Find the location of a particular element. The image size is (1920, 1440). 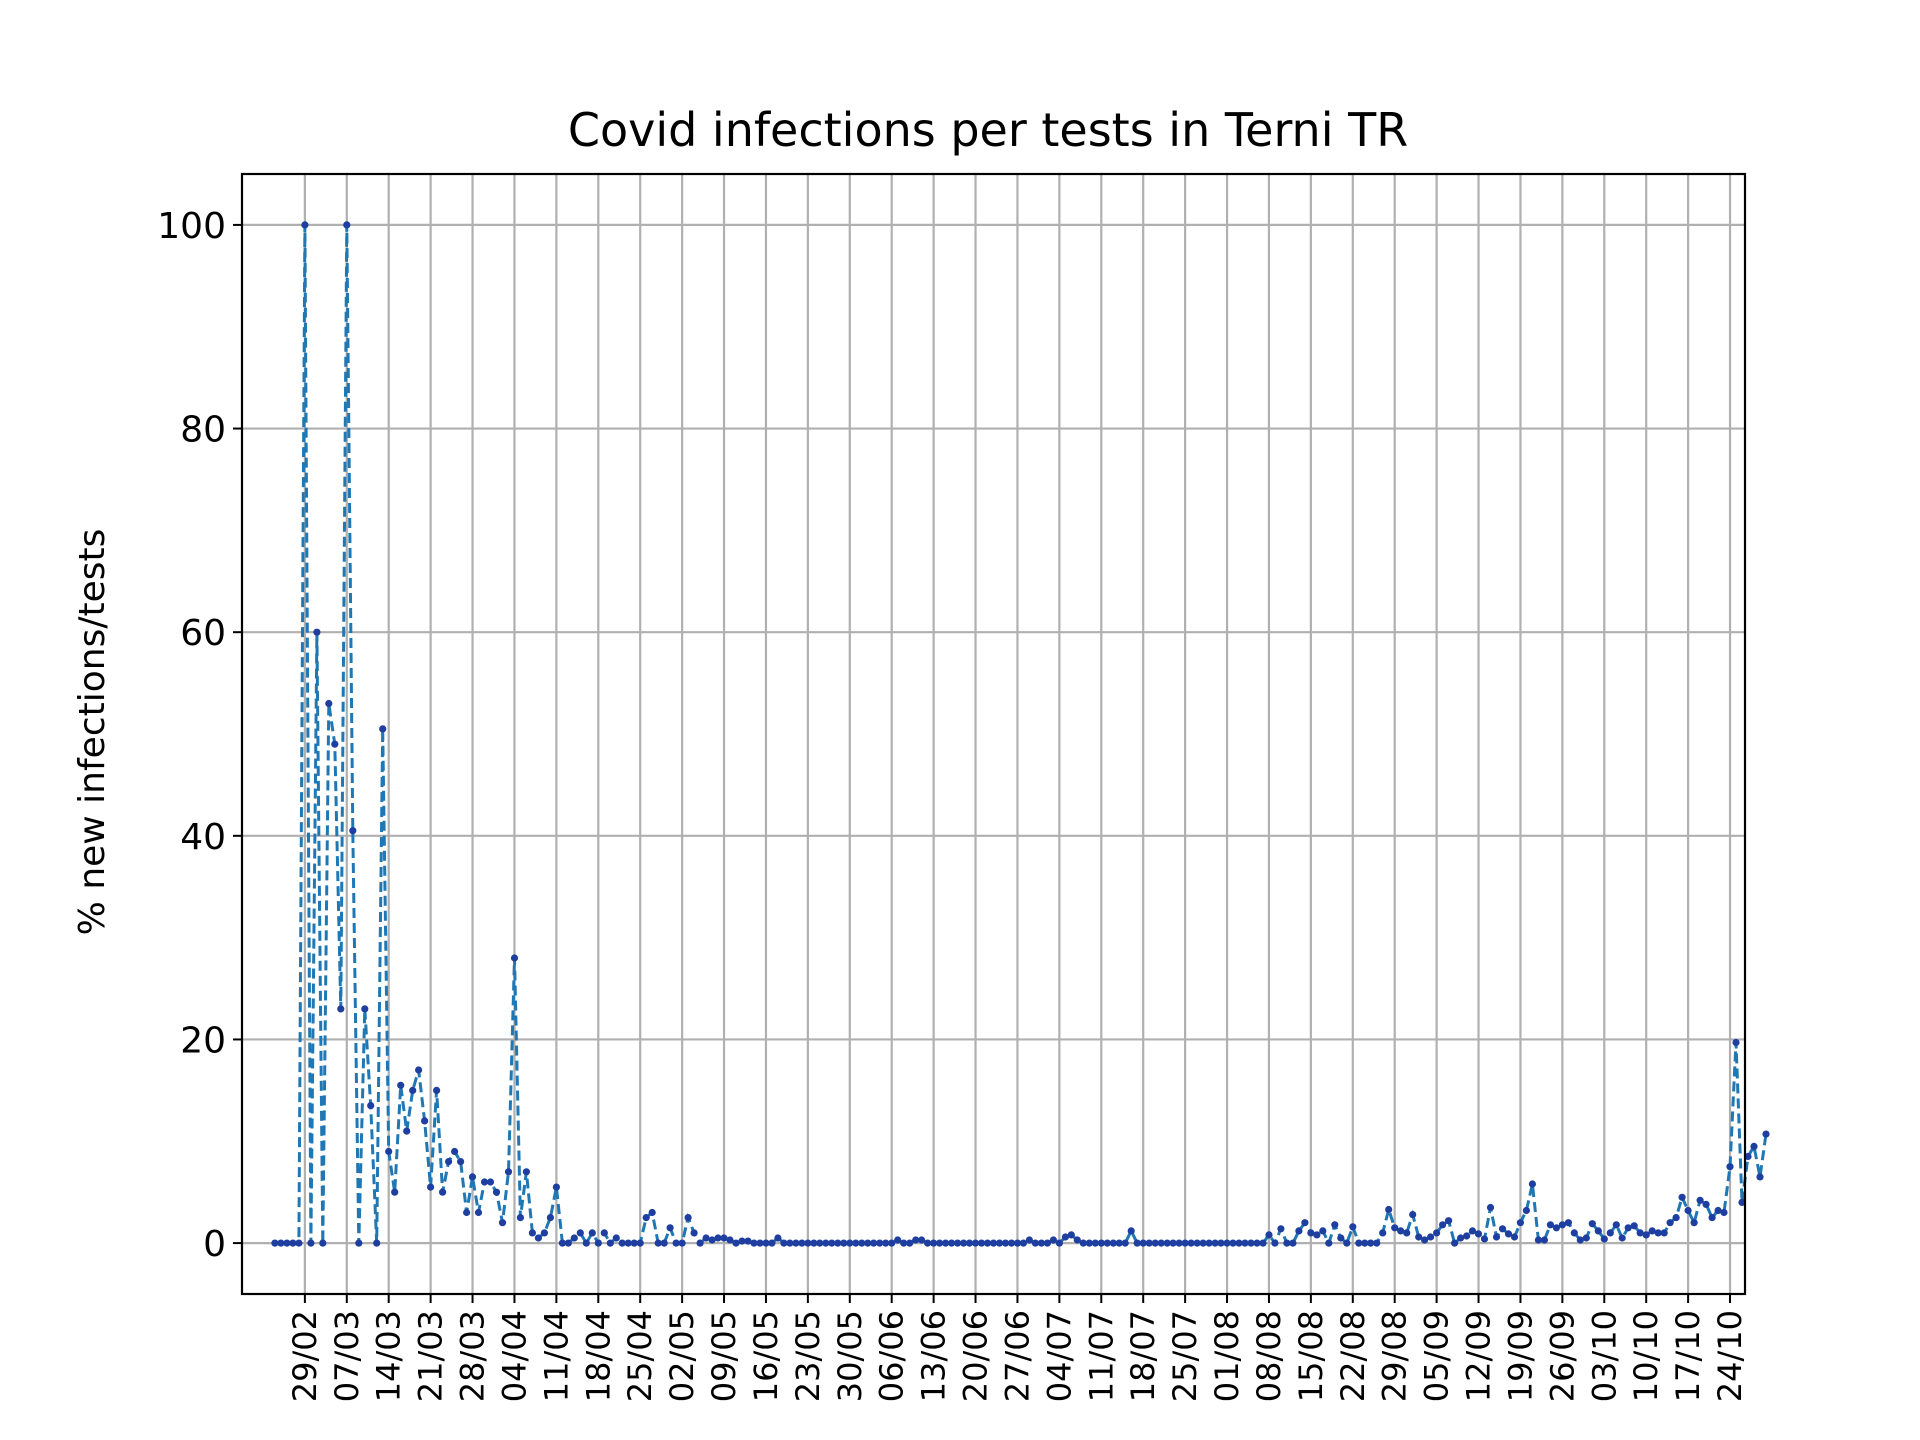

x-tick-label: 20/06 is located at coordinates (976, 1356).